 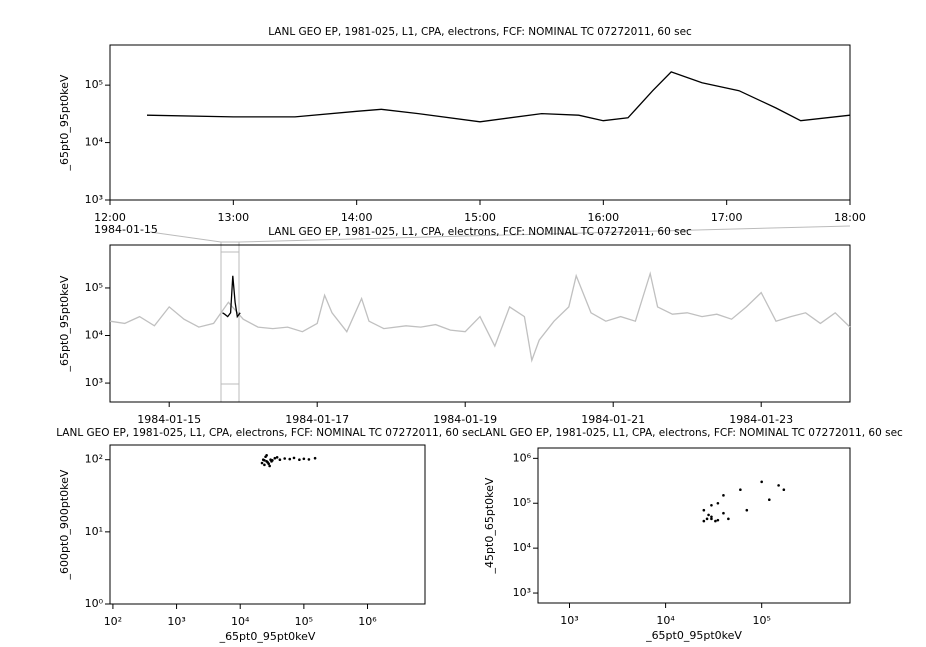 I want to click on x-tick-label: 1984-01-23, so click(x=761, y=419).